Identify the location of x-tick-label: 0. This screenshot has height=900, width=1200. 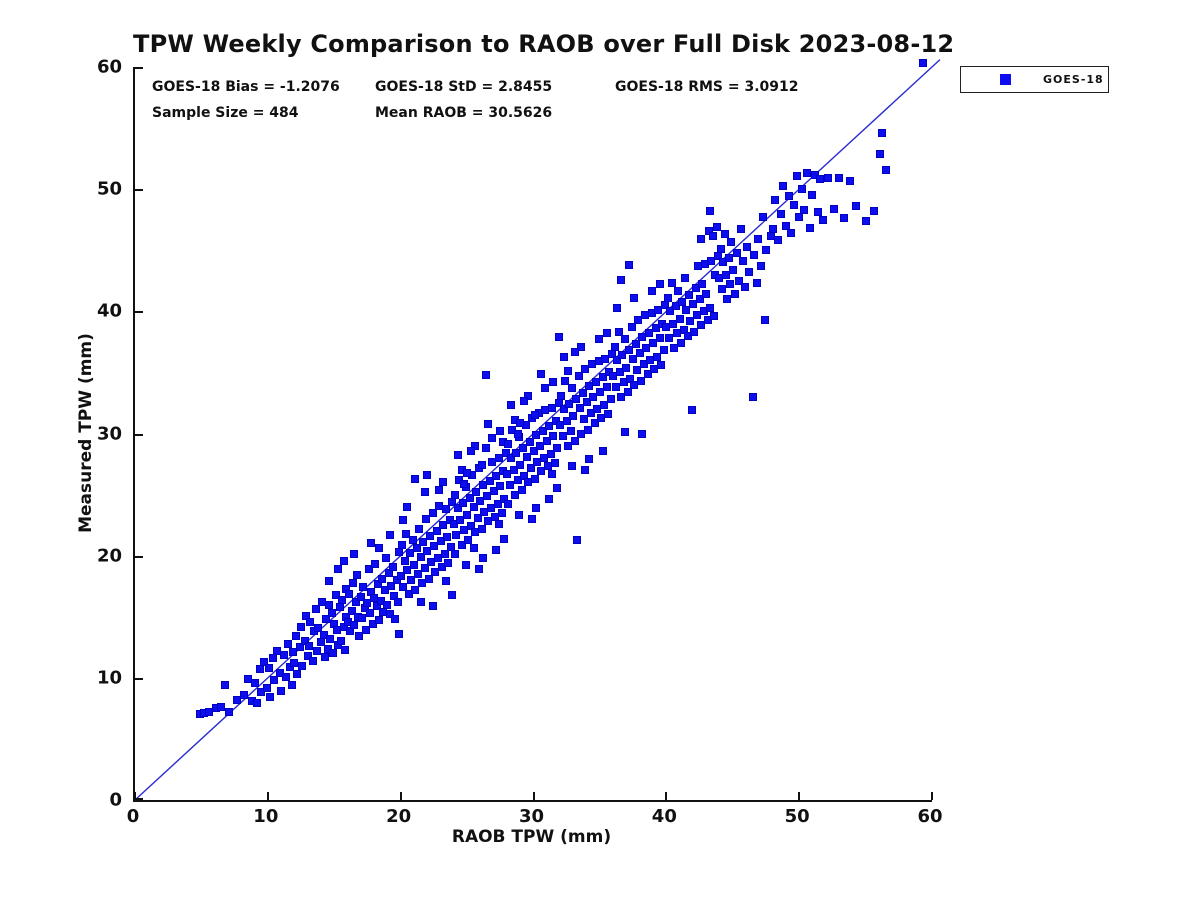
(133, 816).